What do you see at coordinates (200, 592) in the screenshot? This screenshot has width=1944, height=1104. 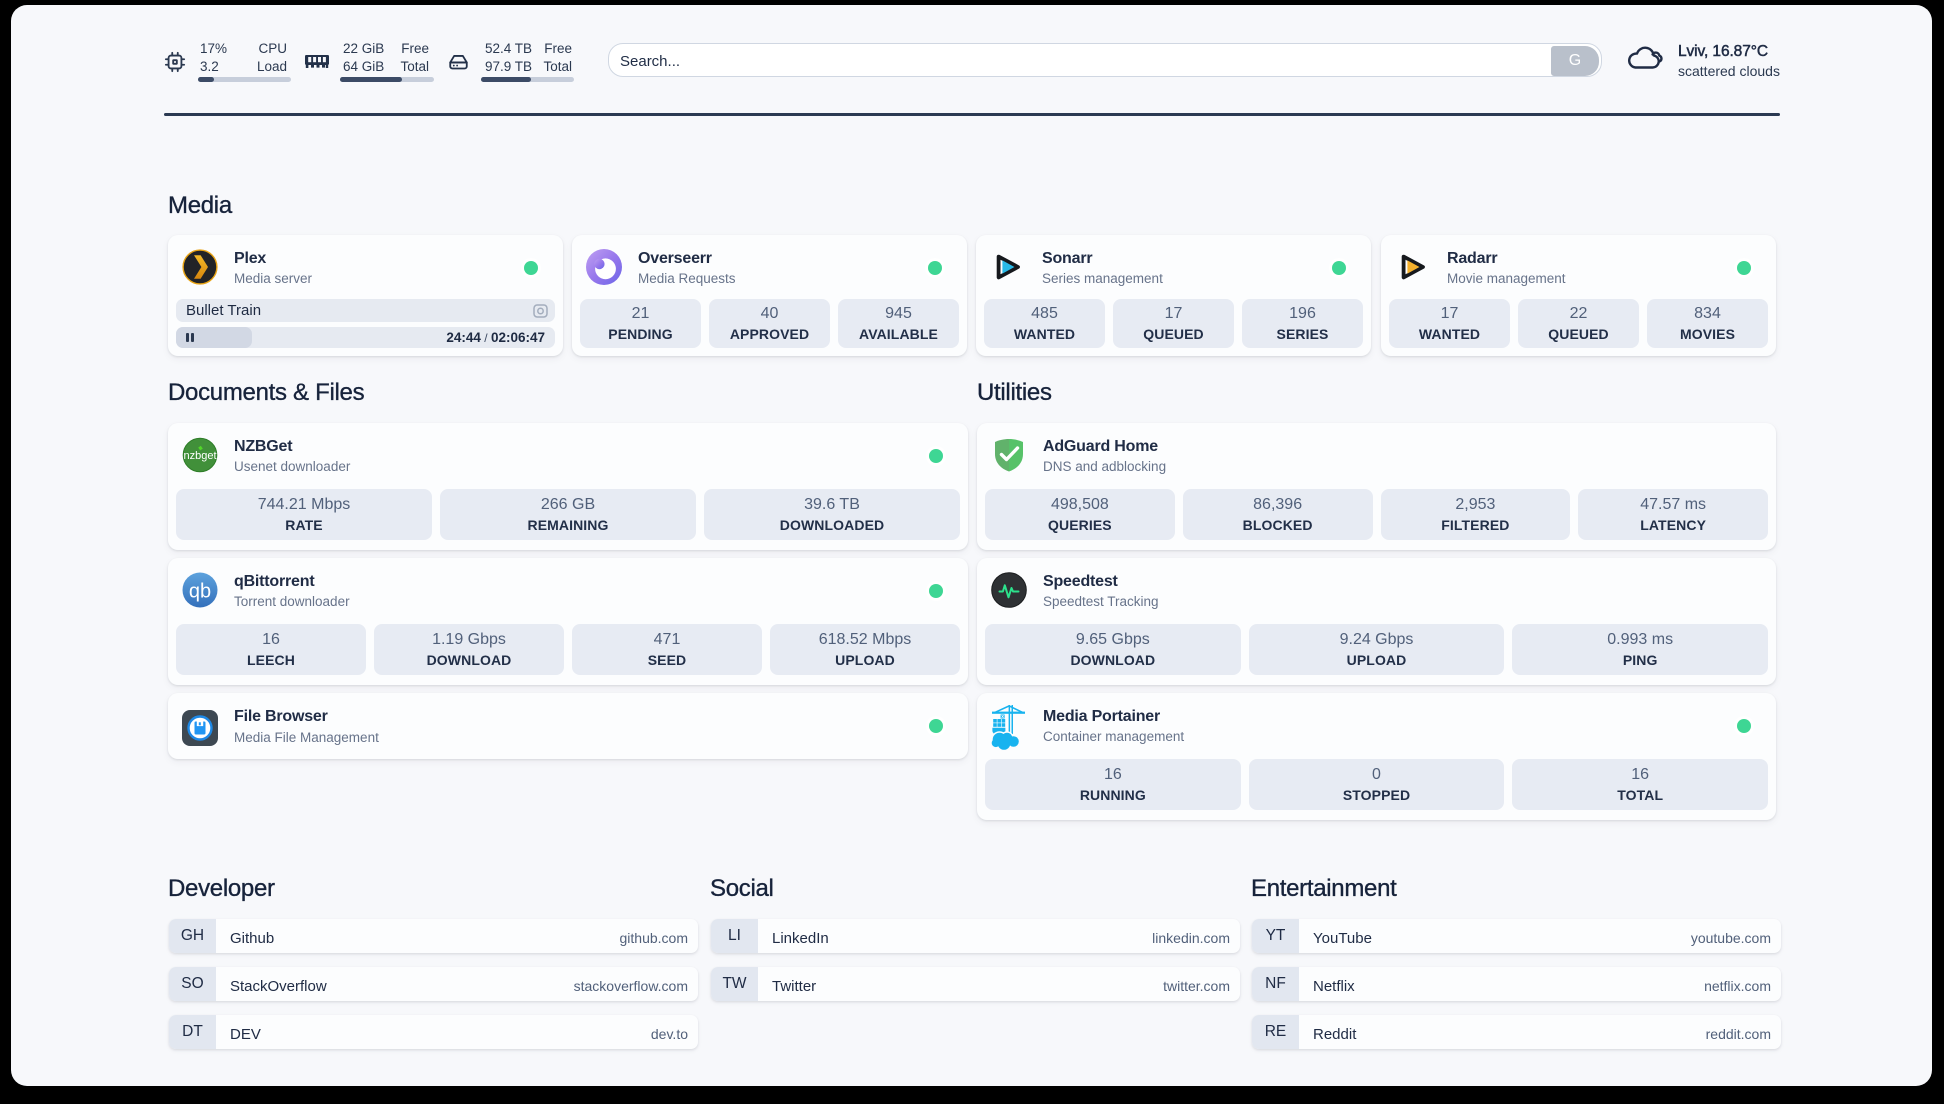 I see `svg-text: qb` at bounding box center [200, 592].